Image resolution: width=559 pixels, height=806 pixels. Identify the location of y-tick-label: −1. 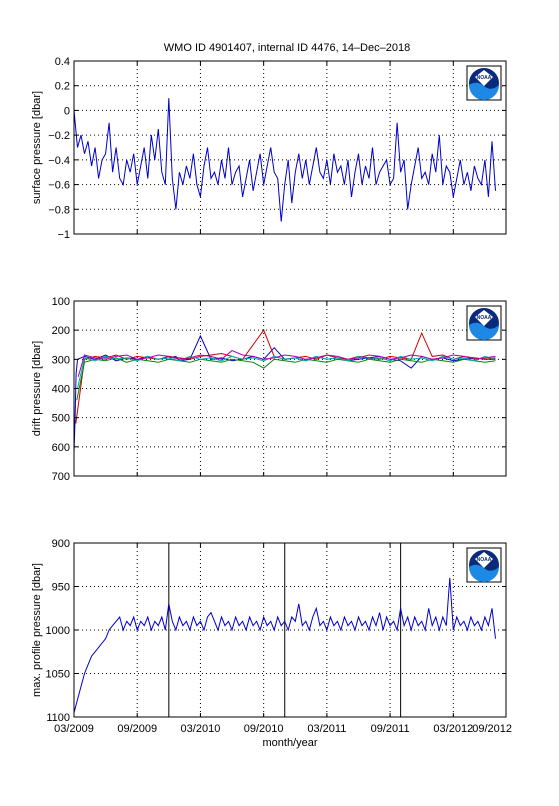
(63, 235).